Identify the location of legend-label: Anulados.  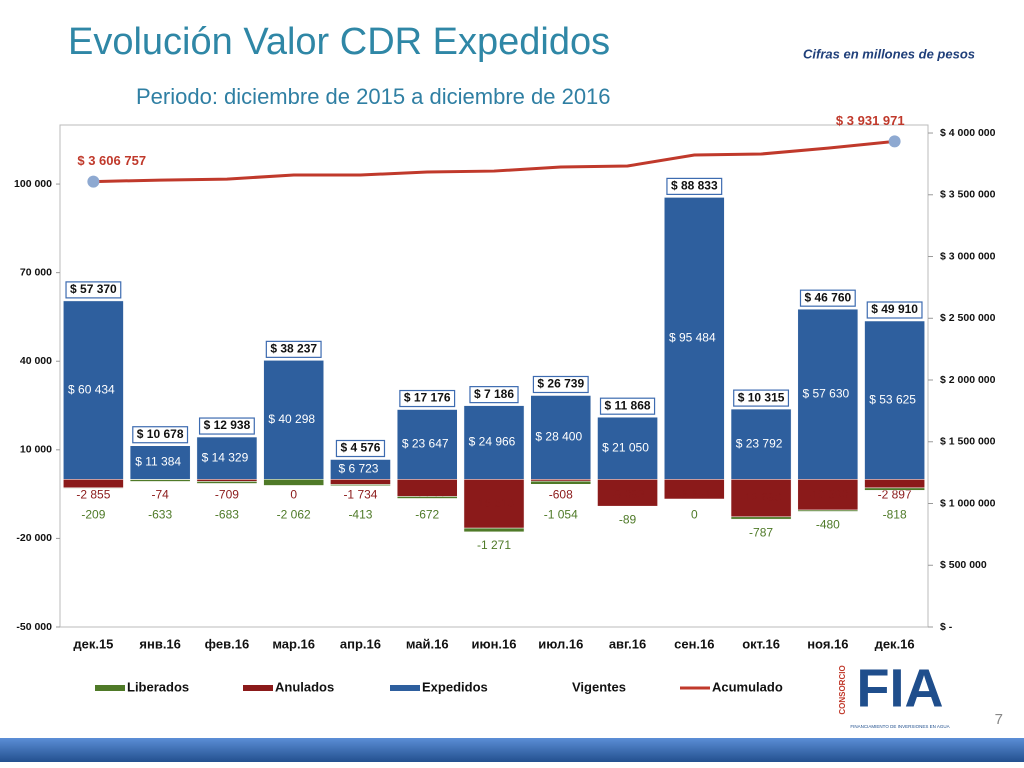
(304, 686).